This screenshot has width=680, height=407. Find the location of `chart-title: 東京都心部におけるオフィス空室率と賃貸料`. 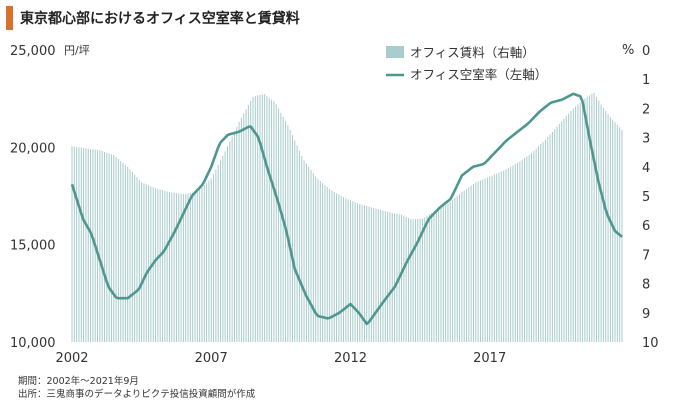

chart-title: 東京都心部におけるオフィス空室率と賃貸料 is located at coordinates (160, 19).